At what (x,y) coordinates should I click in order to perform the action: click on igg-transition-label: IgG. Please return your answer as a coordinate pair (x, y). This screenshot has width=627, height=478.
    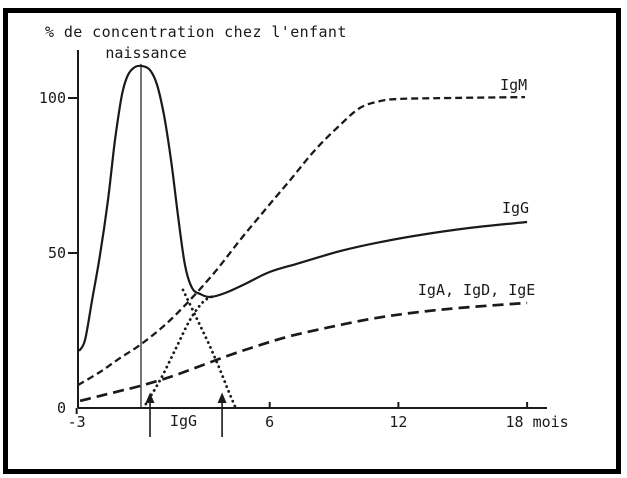
    Looking at the image, I should click on (183, 421).